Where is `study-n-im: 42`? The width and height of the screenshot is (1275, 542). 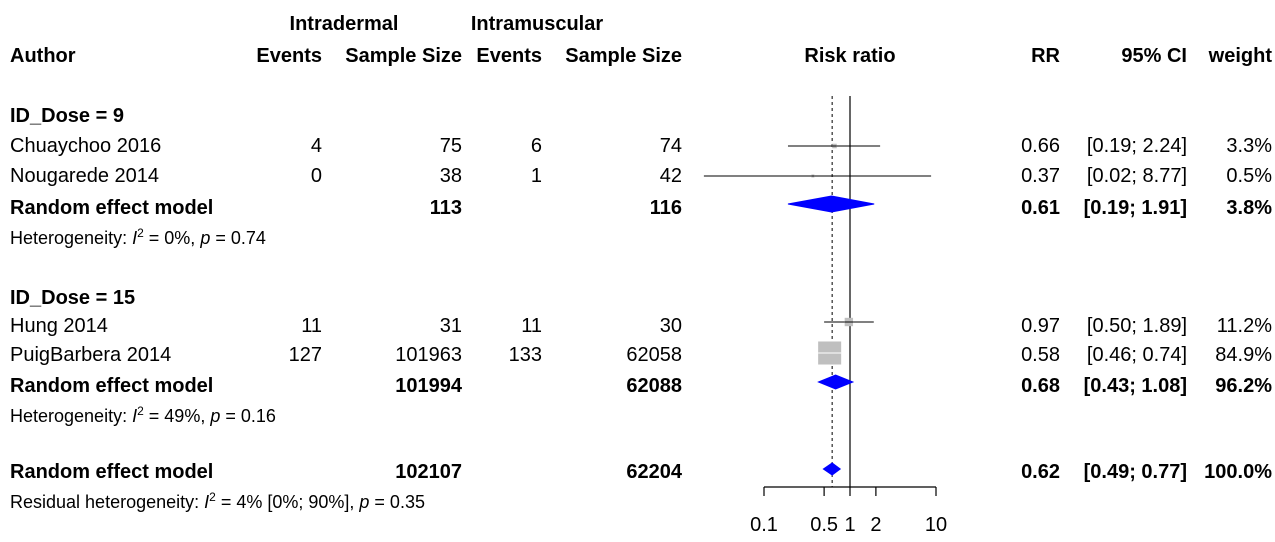
study-n-im: 42 is located at coordinates (670, 176).